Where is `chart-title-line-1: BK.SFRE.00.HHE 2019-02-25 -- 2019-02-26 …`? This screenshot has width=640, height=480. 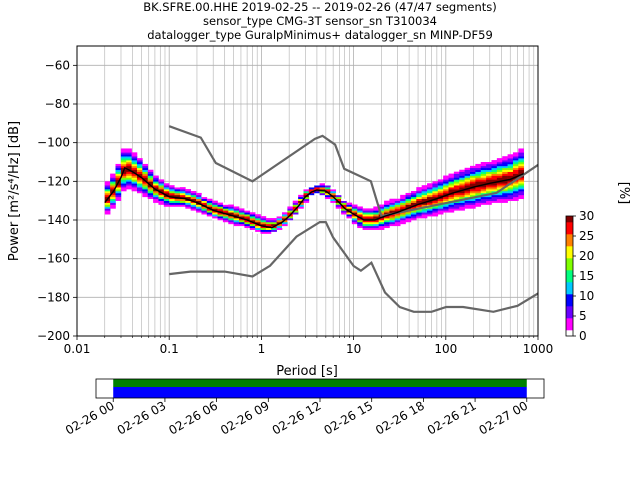 chart-title-line-1: BK.SFRE.00.HHE 2019-02-25 -- 2019-02-26 … is located at coordinates (320, 7).